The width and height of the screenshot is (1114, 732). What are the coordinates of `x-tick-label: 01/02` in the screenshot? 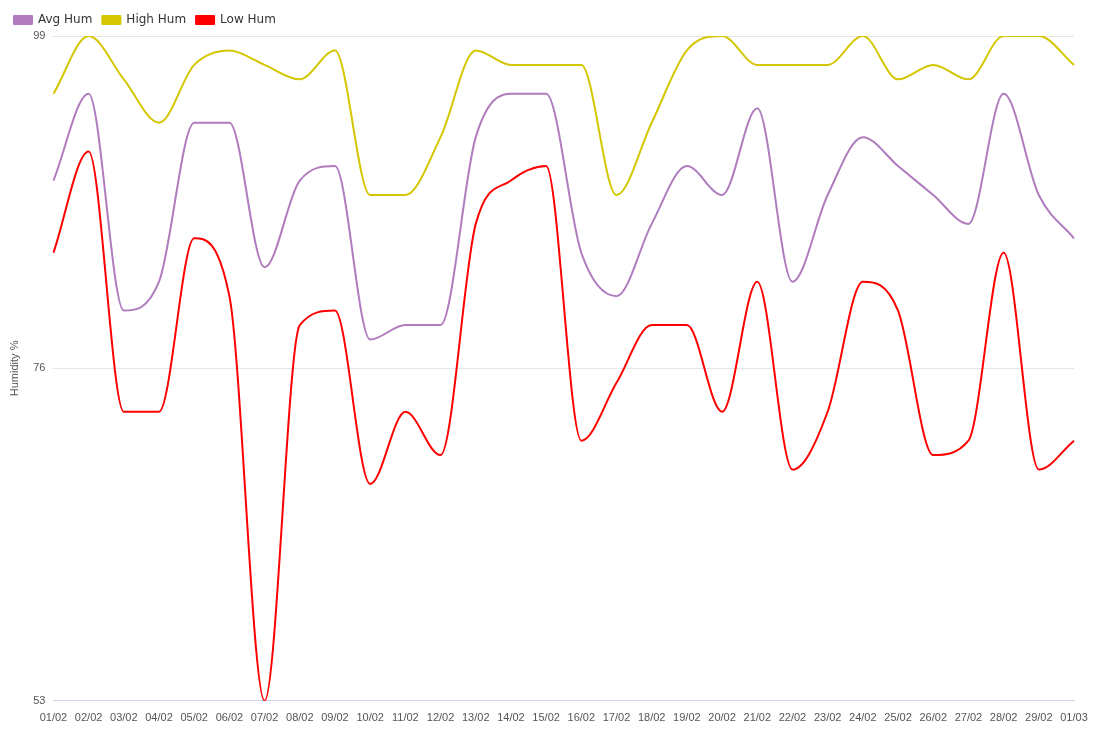 It's located at (53, 717).